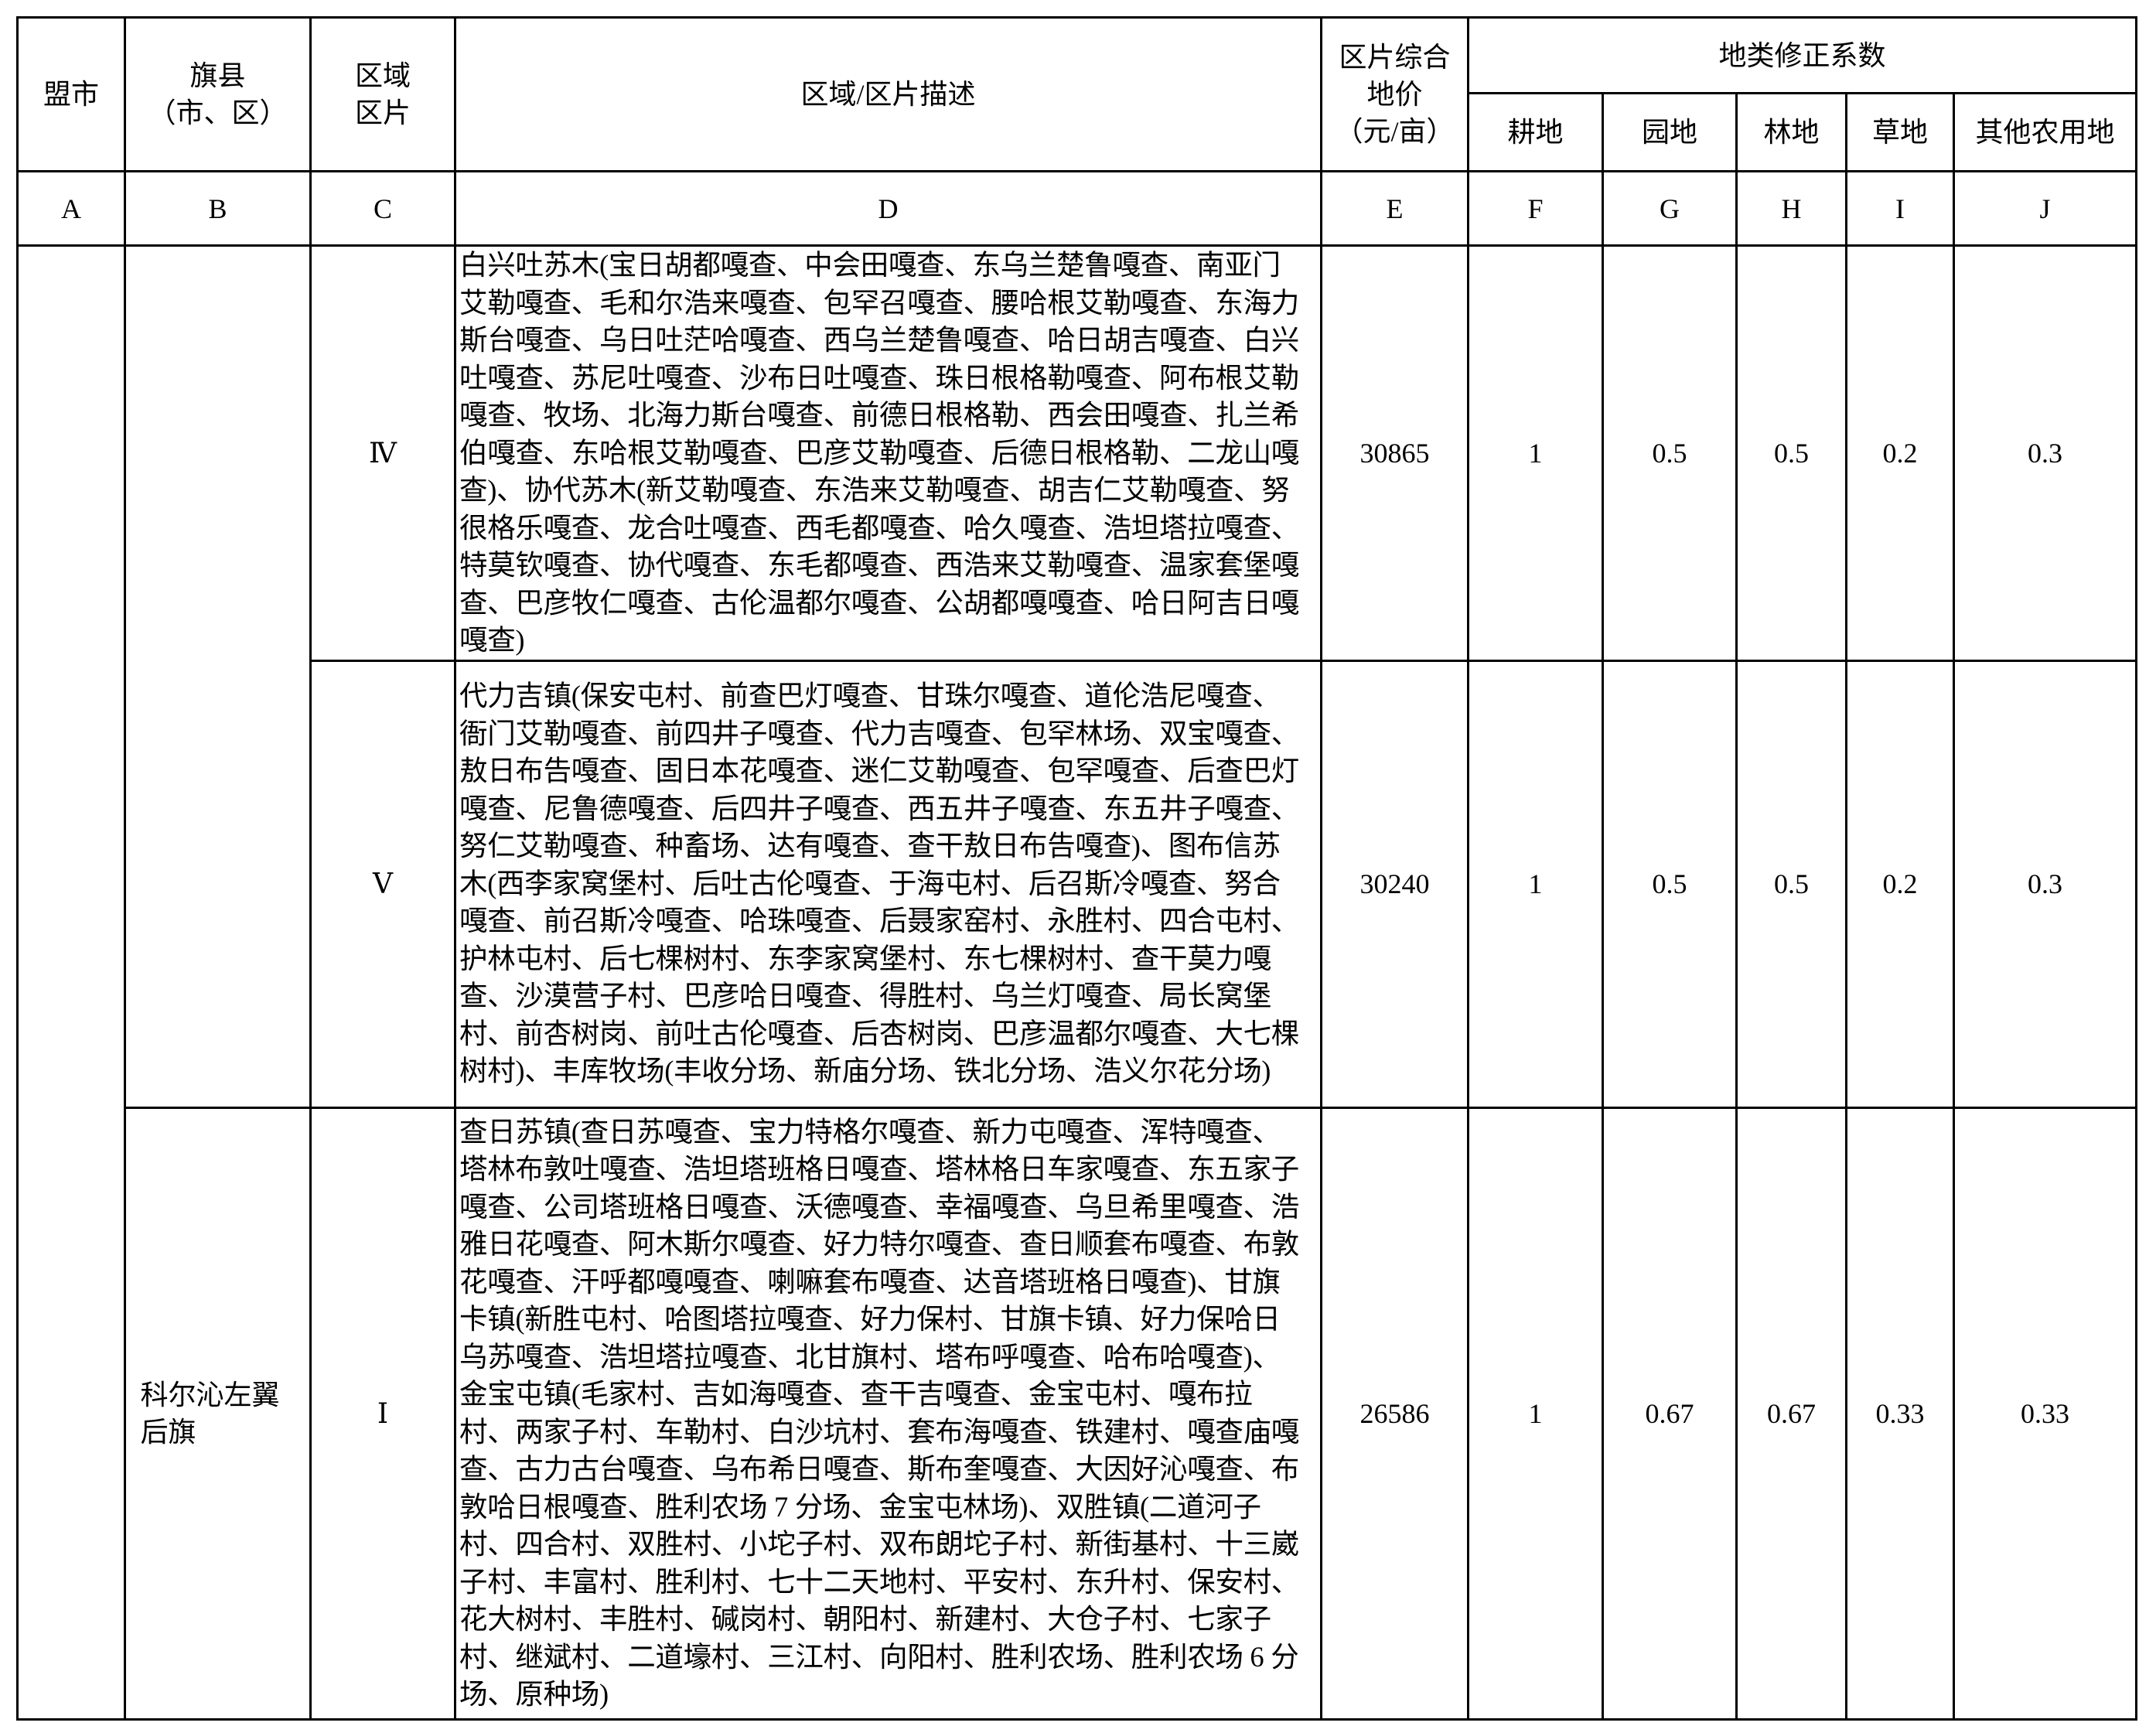 The height and width of the screenshot is (1726, 2156). Describe the element at coordinates (860, 1506) in the screenshot. I see `description-line: 敦哈日根嘎查、胜利农场 7 分场、金宝屯林场)、双胜镇(二道河子` at that location.